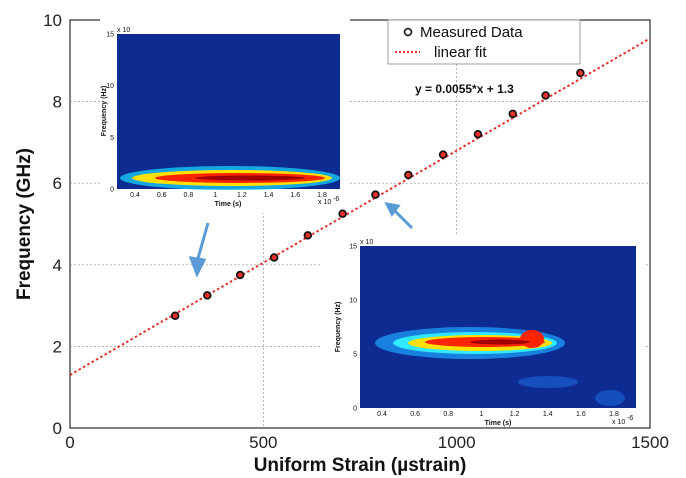 The height and width of the screenshot is (478, 686). I want to click on inset-2-y-exponent: x 10, so click(366, 242).